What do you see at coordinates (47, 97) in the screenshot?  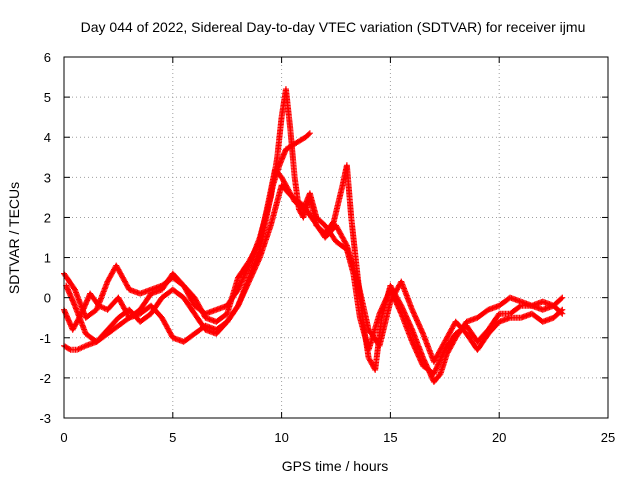 I see `y-tick-label: 5` at bounding box center [47, 97].